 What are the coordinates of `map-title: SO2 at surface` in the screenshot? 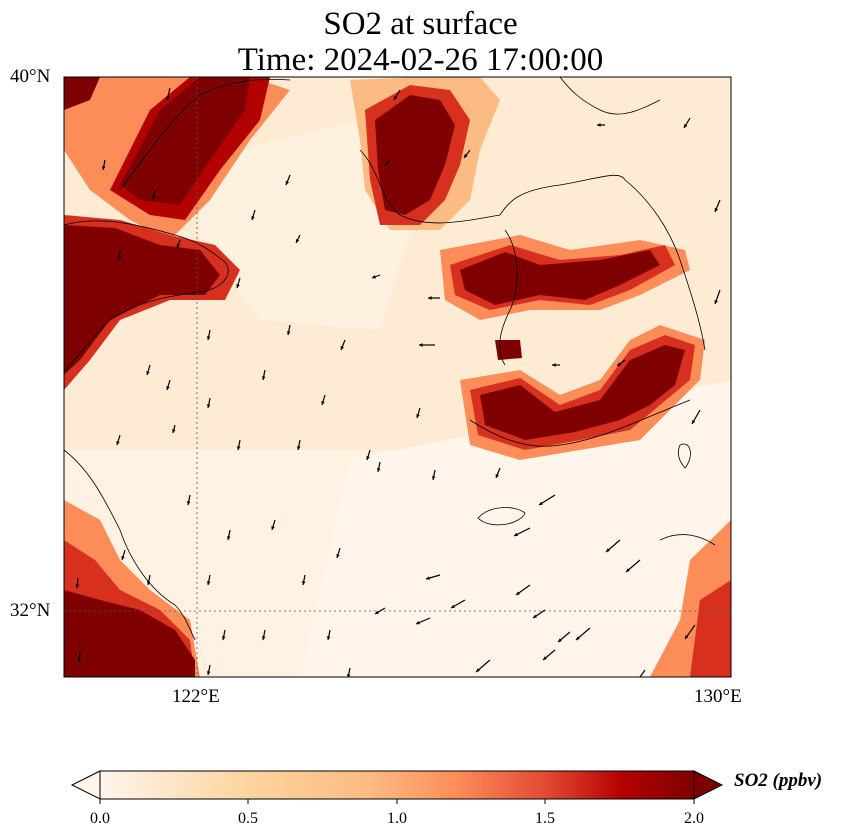 It's located at (420, 24).